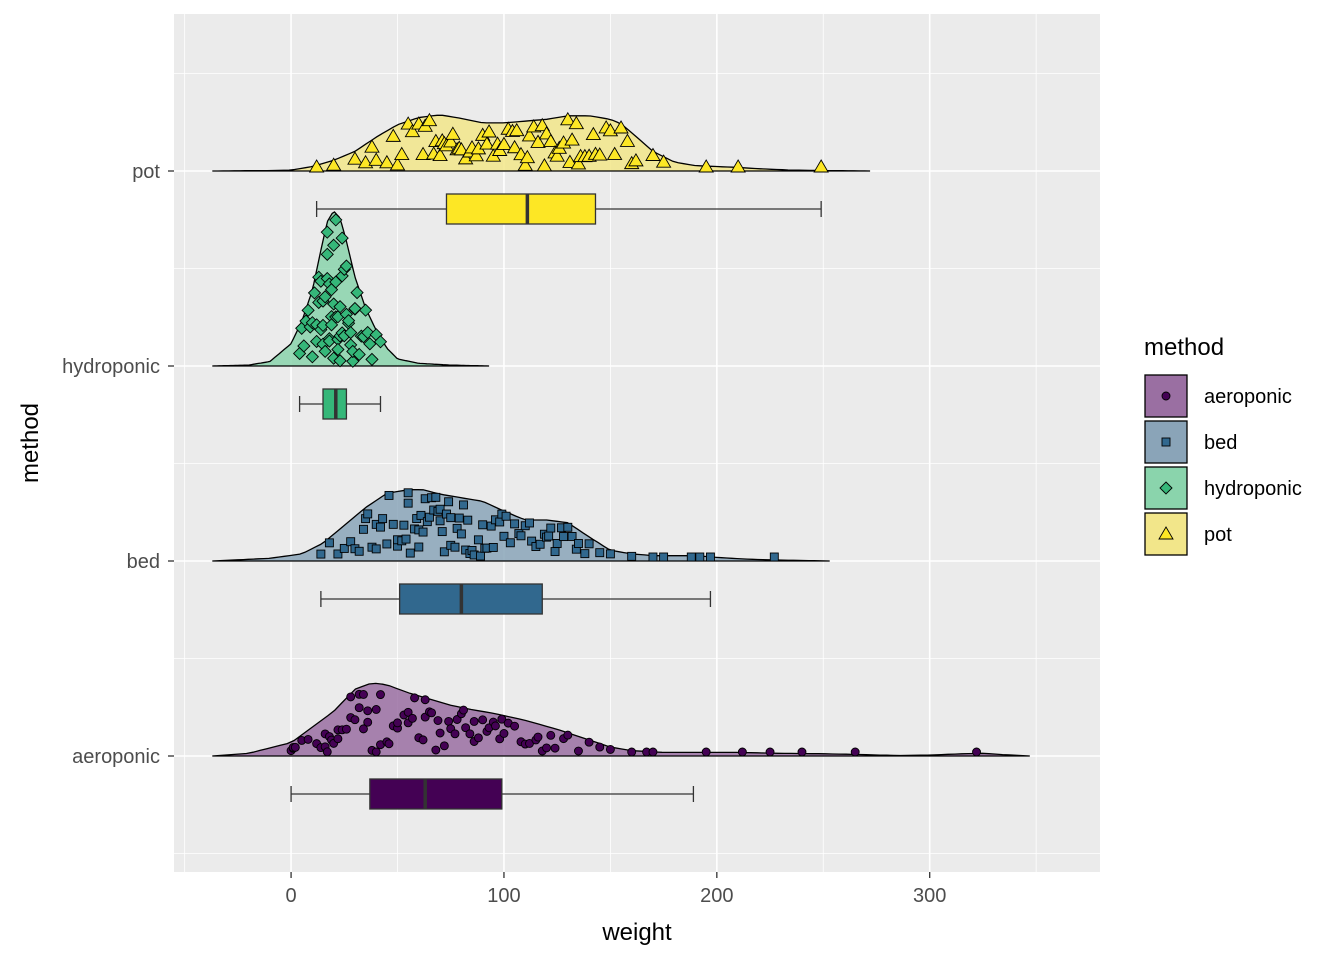 This screenshot has width=1344, height=960. What do you see at coordinates (351, 289) in the screenshot?
I see `density-hydroponic` at bounding box center [351, 289].